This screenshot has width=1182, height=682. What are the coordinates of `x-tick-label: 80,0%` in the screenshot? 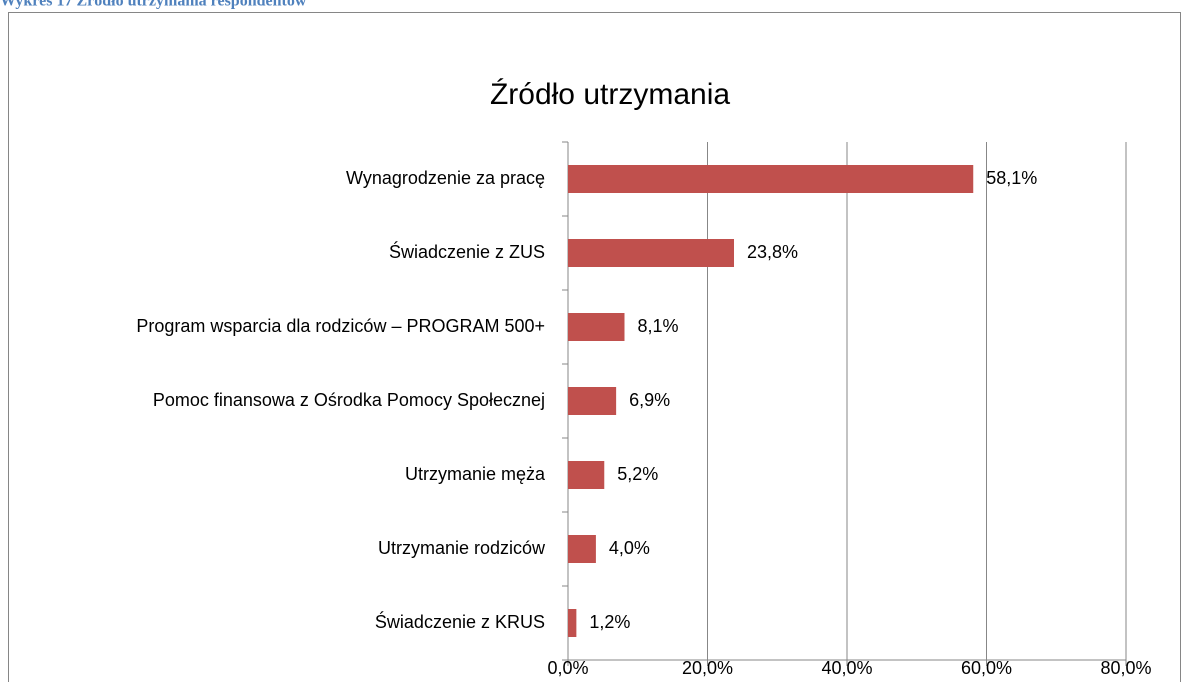 It's located at (1125, 668).